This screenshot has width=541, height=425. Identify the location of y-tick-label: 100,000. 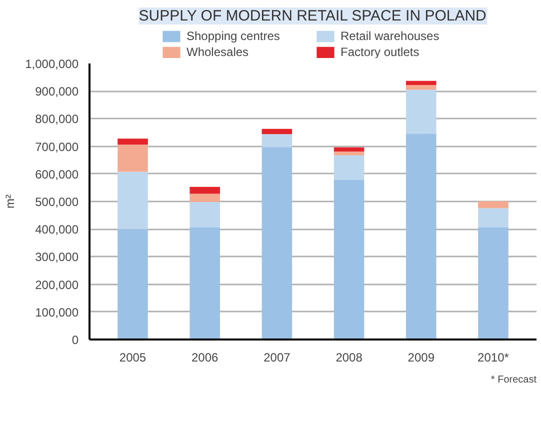
(57, 312).